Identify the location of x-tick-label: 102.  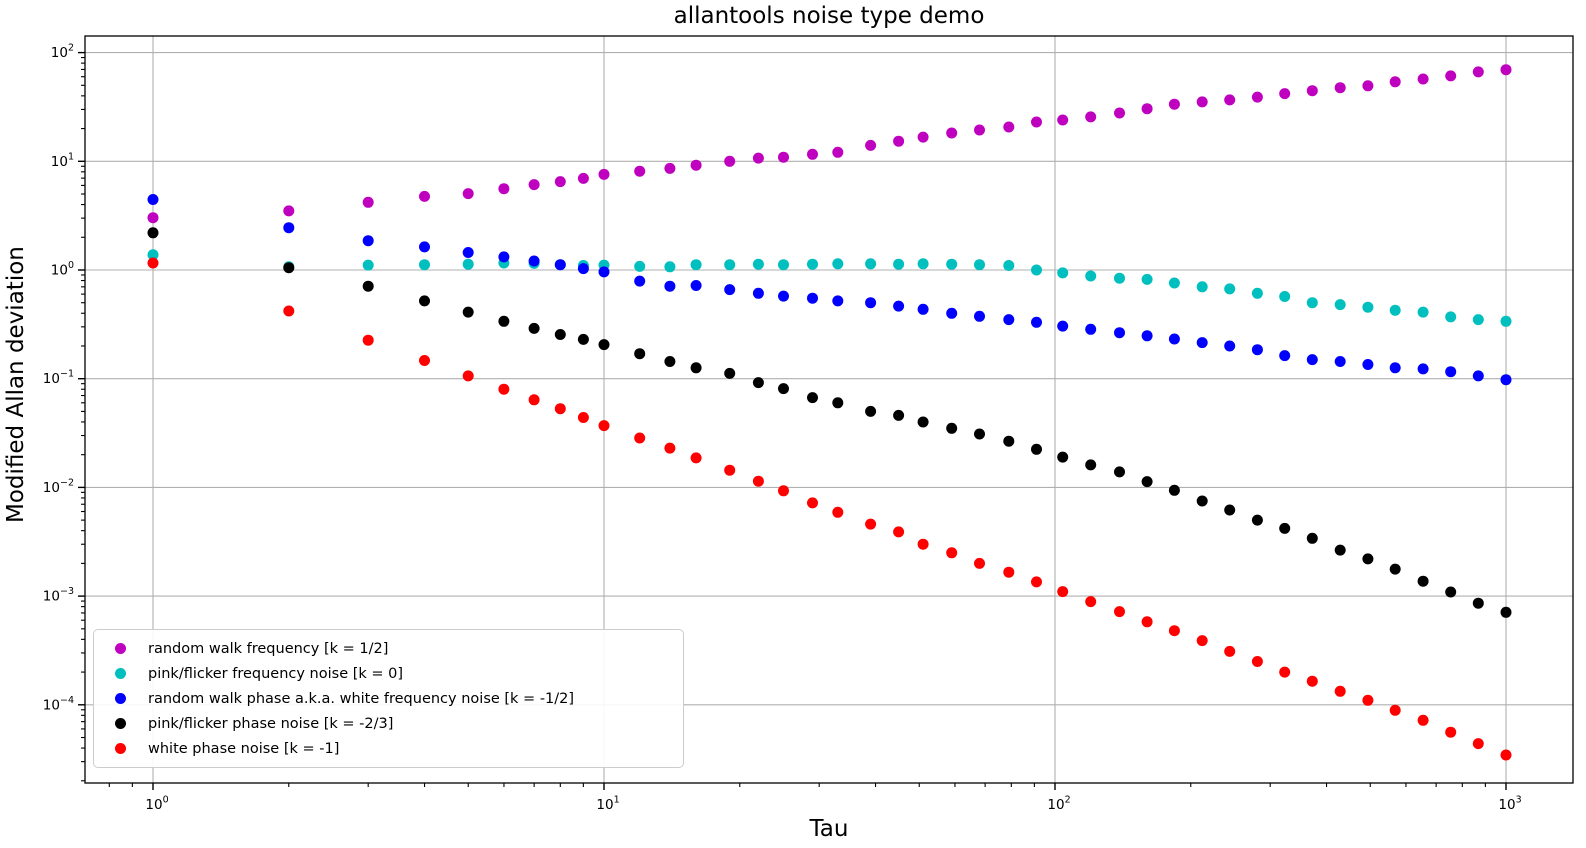
(1058, 804).